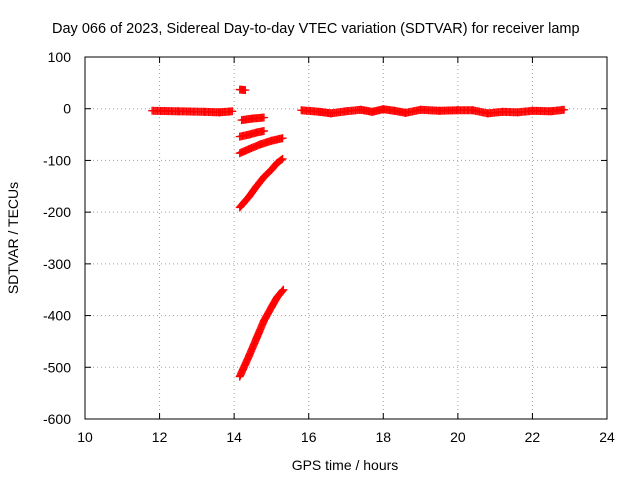 The image size is (640, 480). What do you see at coordinates (607, 437) in the screenshot?
I see `x-tick-label: 24` at bounding box center [607, 437].